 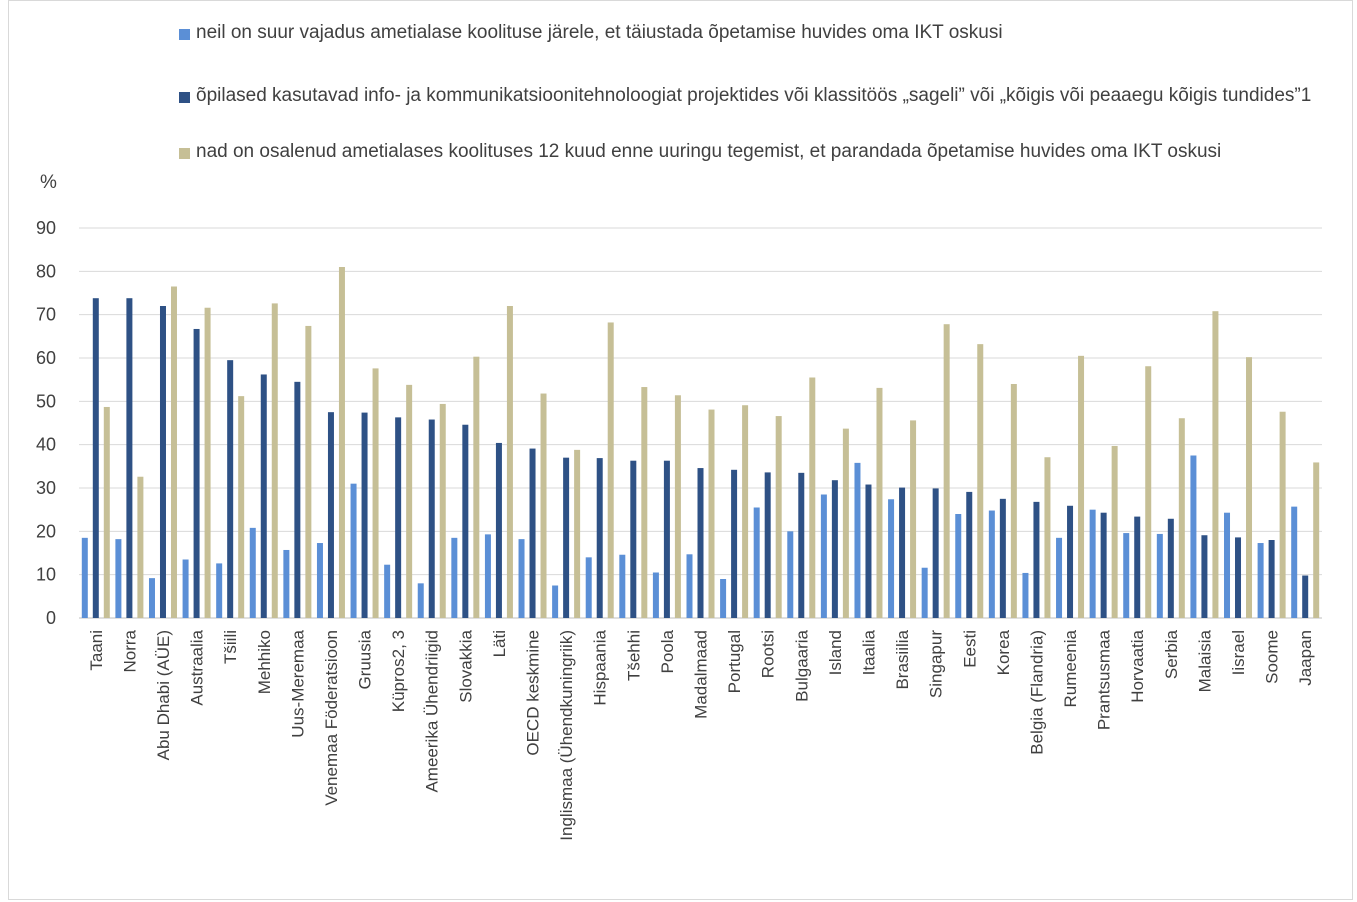 I want to click on x-tick-label: Venemaa Föderatsioon, so click(x=331, y=718).